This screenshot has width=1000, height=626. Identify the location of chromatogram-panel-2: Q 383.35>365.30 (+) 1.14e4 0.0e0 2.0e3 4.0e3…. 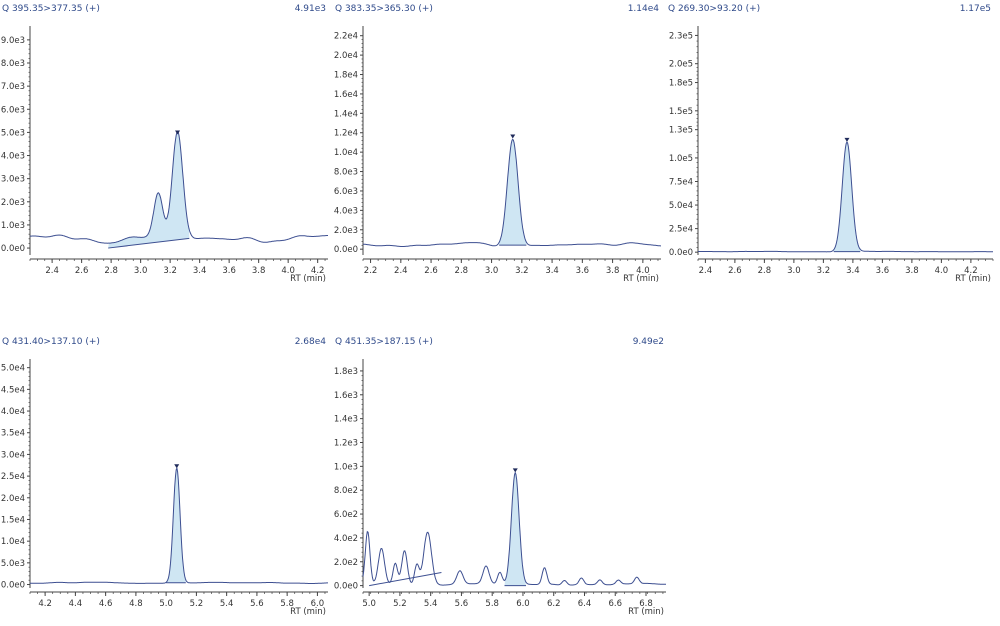
(497, 144).